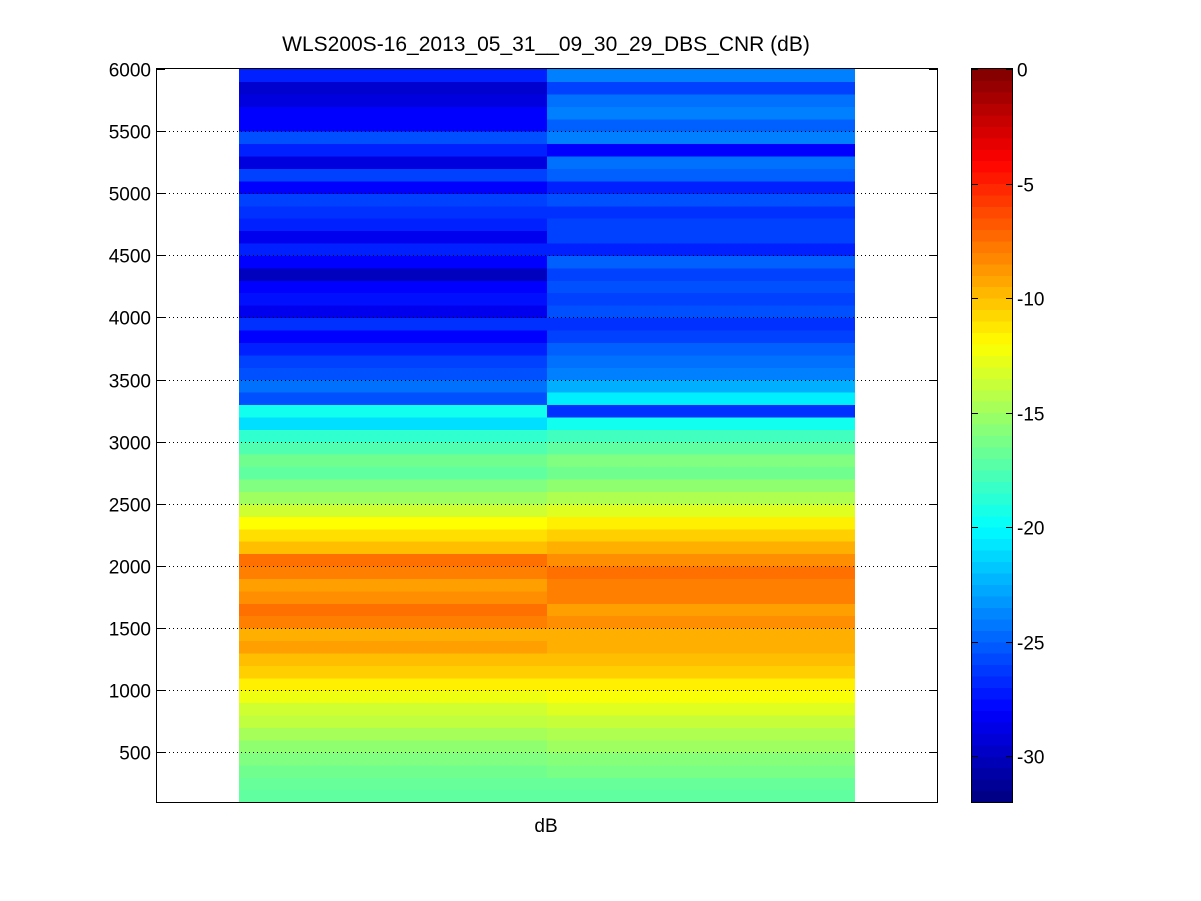 Image resolution: width=1201 pixels, height=901 pixels. What do you see at coordinates (130, 630) in the screenshot?
I see `y-tick-label: 1500` at bounding box center [130, 630].